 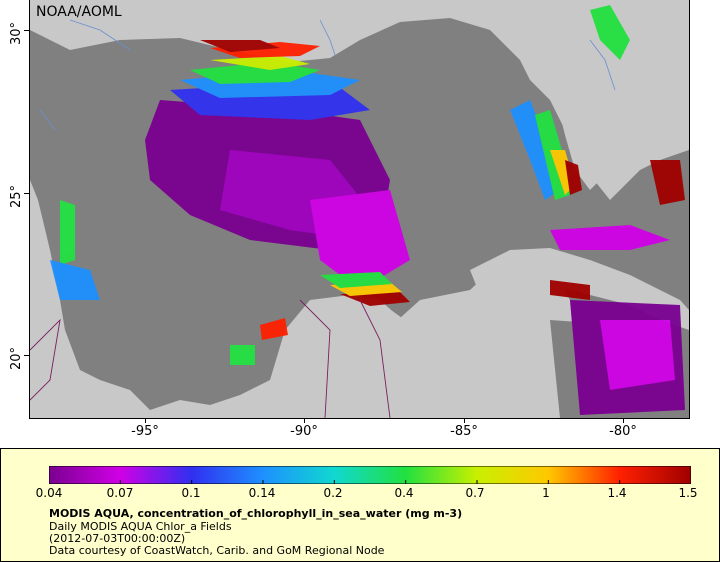 What do you see at coordinates (546, 493) in the screenshot?
I see `colorbar-label: 1` at bounding box center [546, 493].